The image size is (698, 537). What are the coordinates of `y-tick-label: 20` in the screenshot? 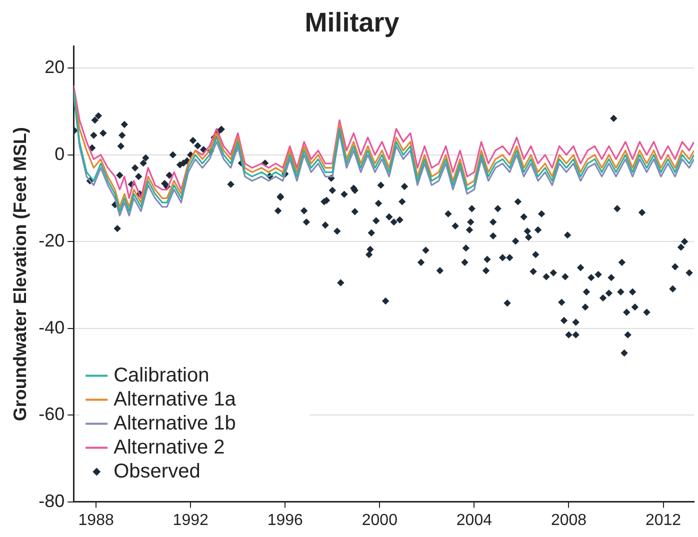 It's located at (54, 67).